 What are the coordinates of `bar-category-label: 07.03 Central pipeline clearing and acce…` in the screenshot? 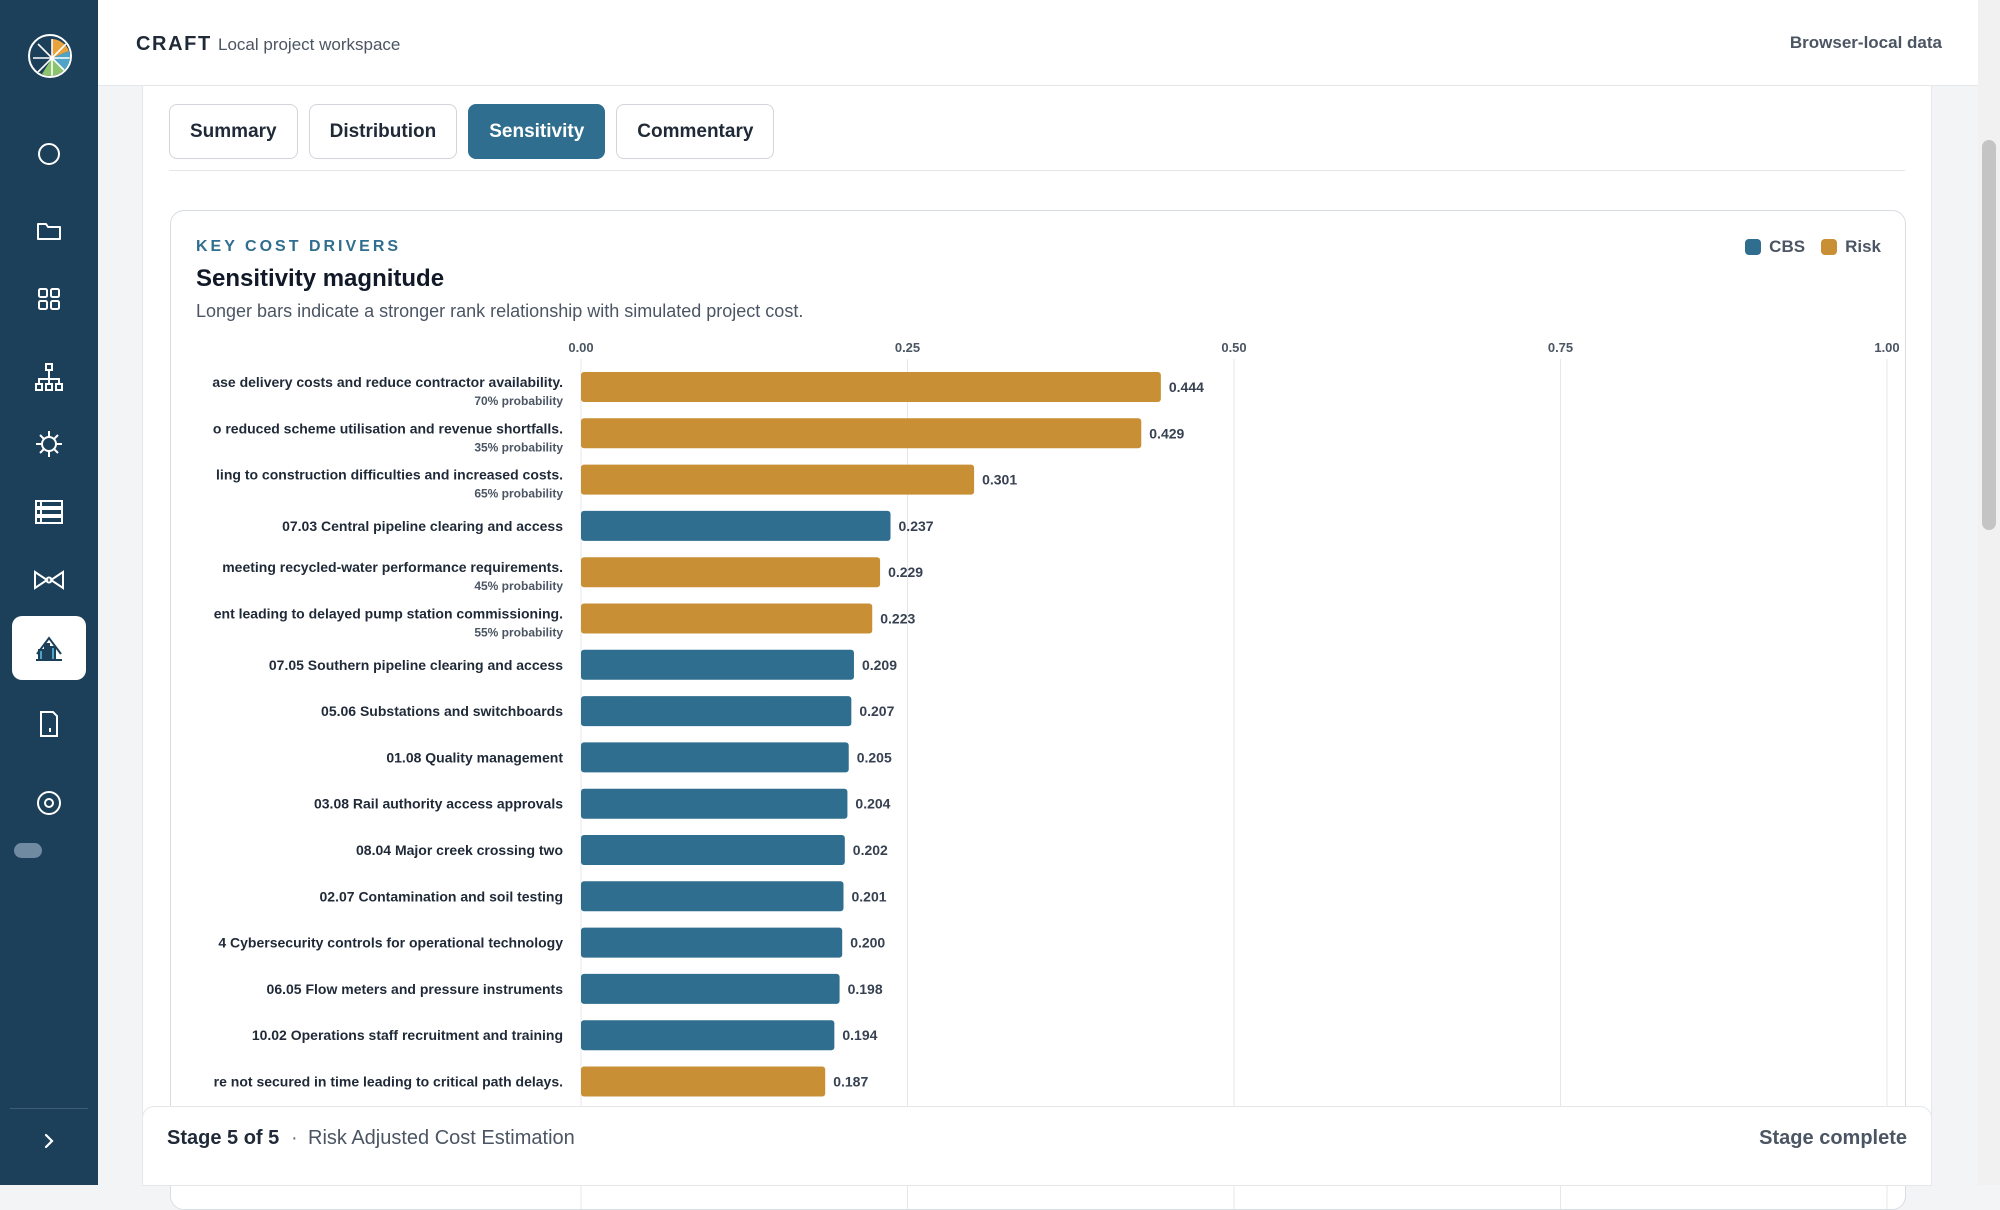 It's located at (422, 526).